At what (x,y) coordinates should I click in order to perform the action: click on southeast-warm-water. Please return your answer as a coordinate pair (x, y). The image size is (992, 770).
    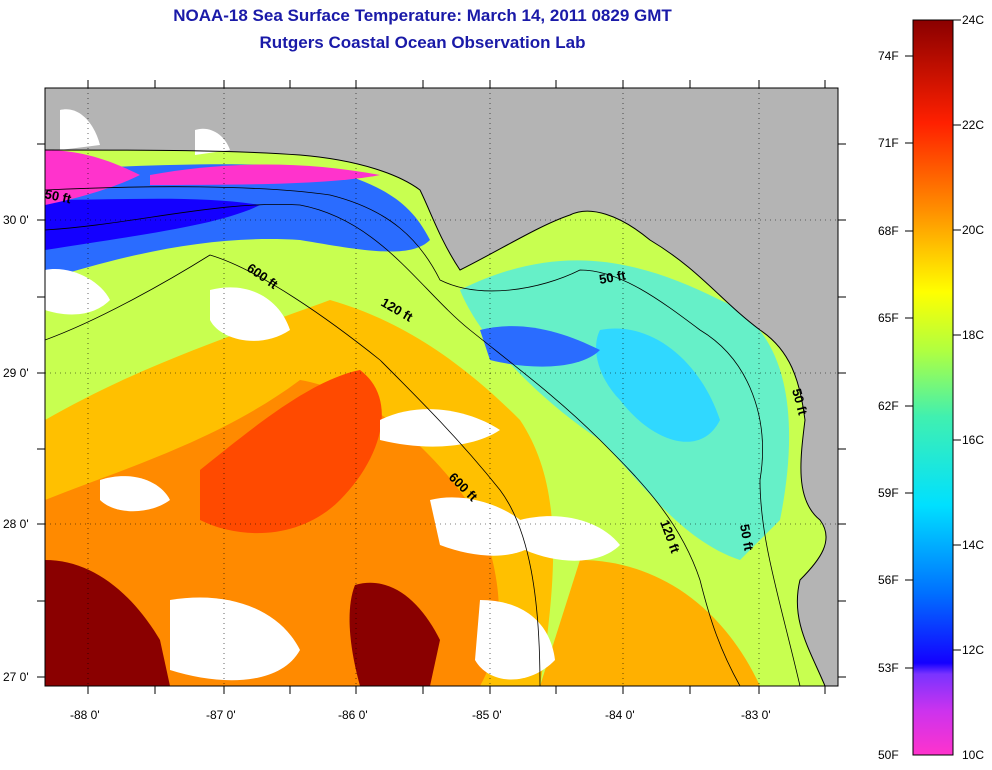
    Looking at the image, I should click on (650, 623).